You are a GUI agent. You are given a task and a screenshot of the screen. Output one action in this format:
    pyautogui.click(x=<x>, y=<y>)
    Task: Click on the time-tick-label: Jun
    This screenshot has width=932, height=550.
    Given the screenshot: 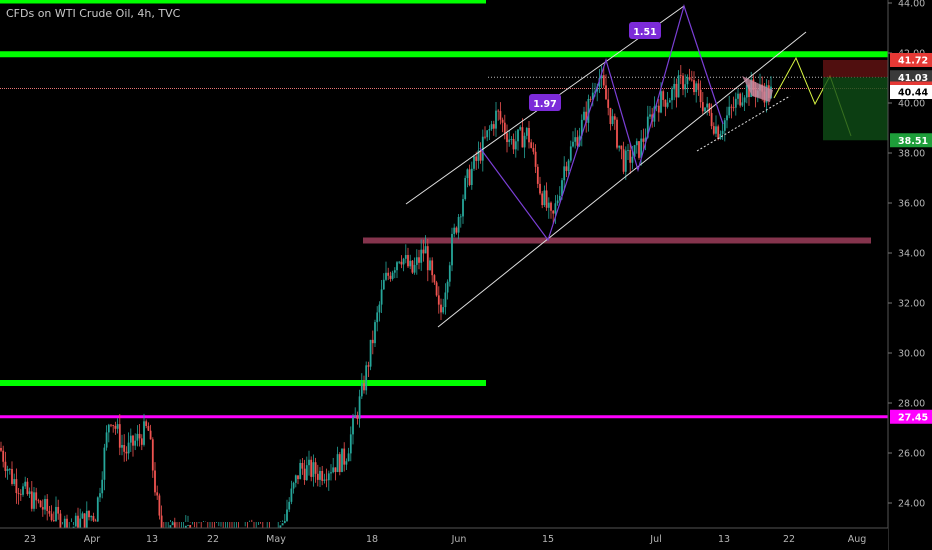 What is the action you would take?
    pyautogui.click(x=459, y=539)
    